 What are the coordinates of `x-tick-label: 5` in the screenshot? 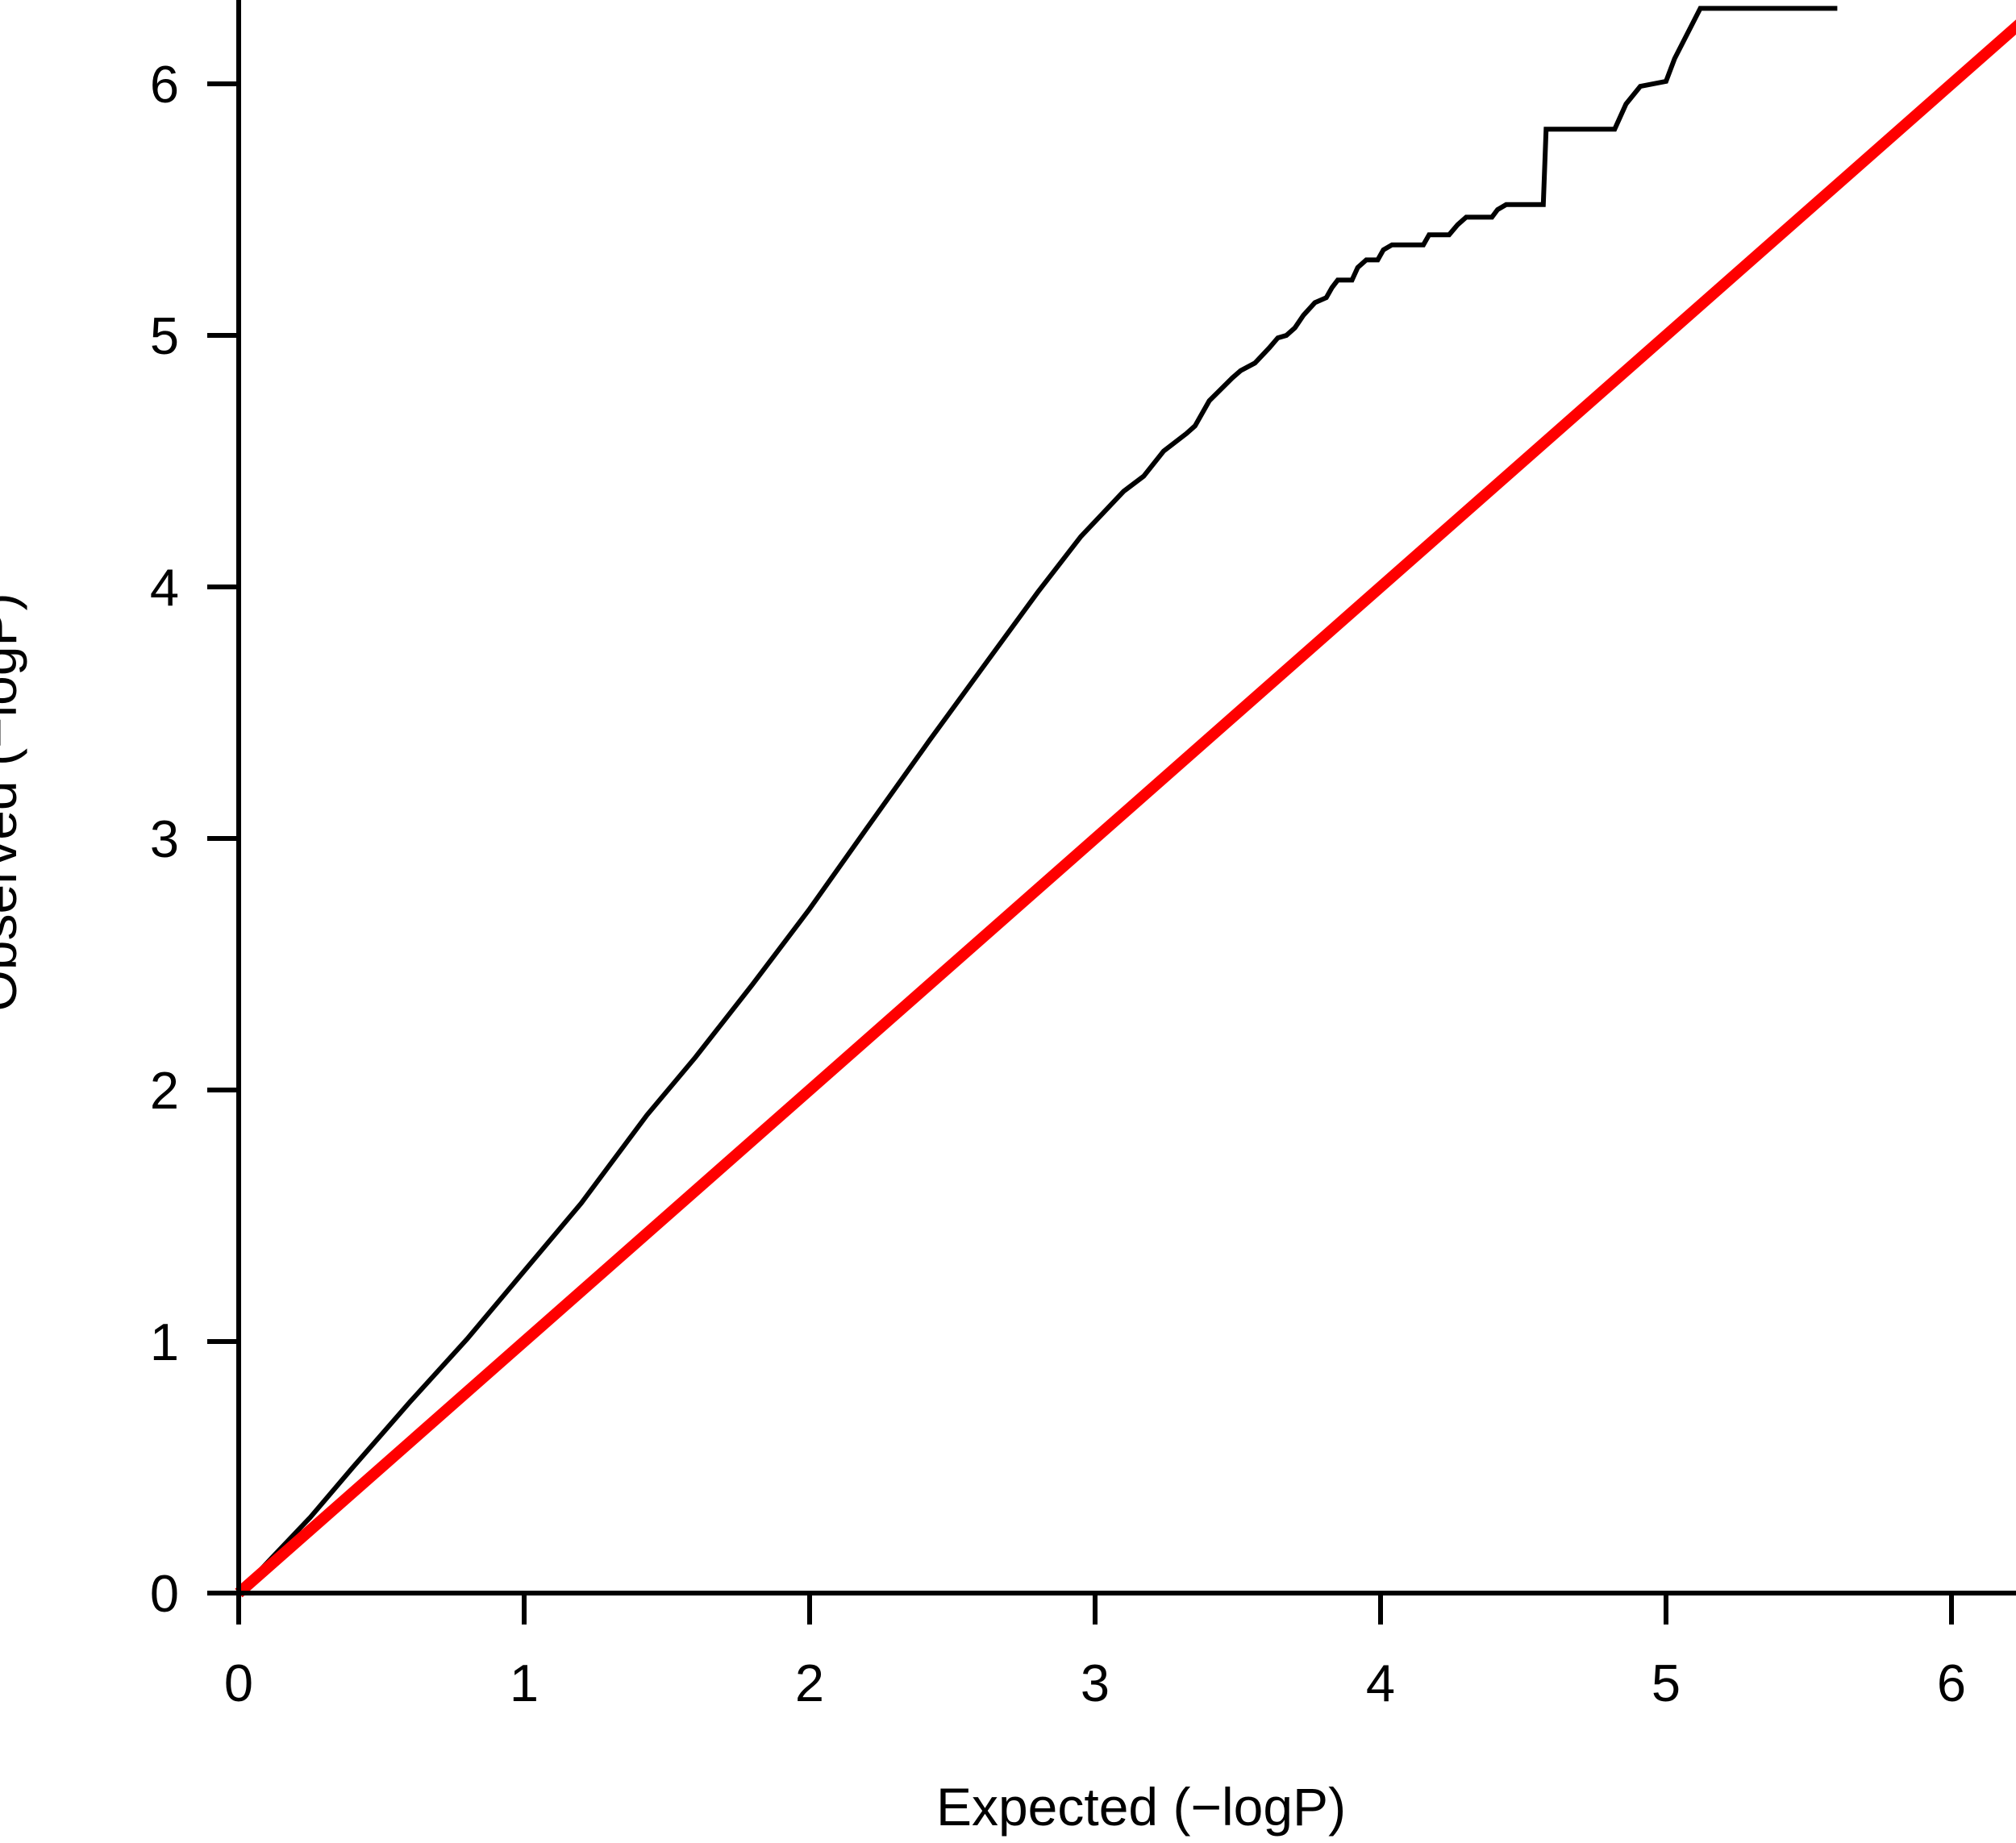 It's located at (1666, 1683).